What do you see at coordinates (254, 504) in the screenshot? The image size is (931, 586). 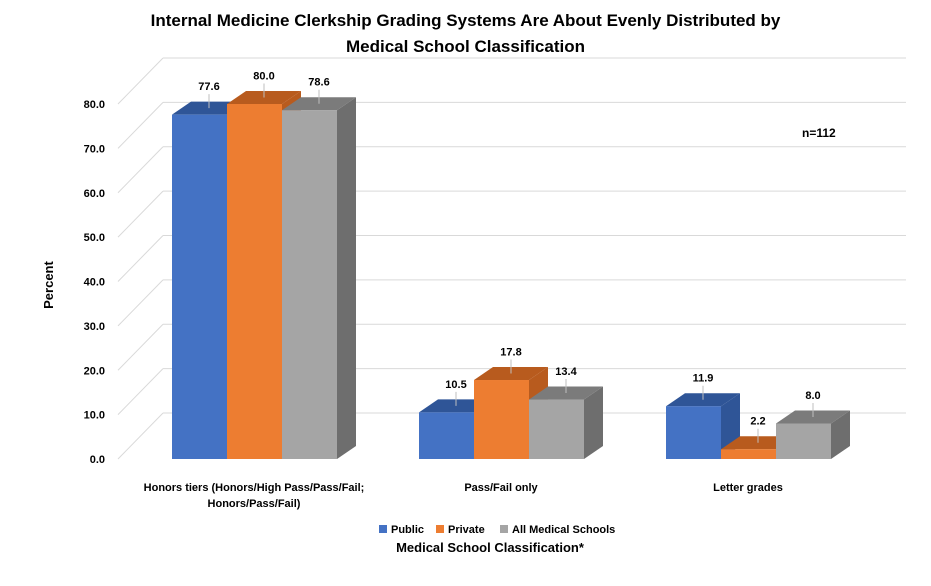 I see `x-category-label: Honors/Pass/Fail)` at bounding box center [254, 504].